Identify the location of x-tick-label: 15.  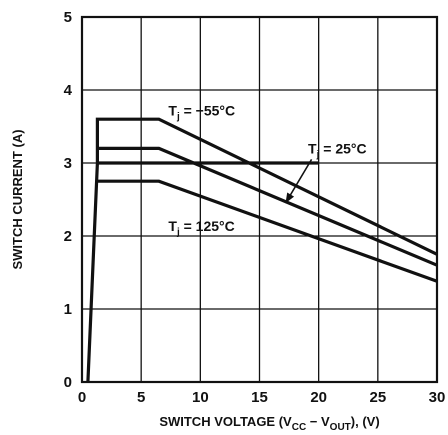
(259, 397).